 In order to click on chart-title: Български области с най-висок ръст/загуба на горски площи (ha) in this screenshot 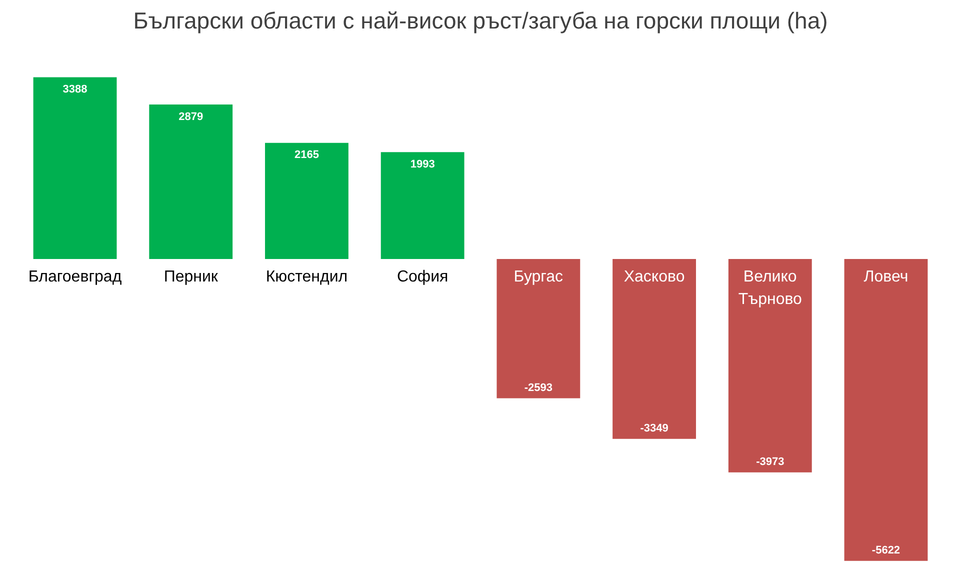, I will do `click(480, 21)`.